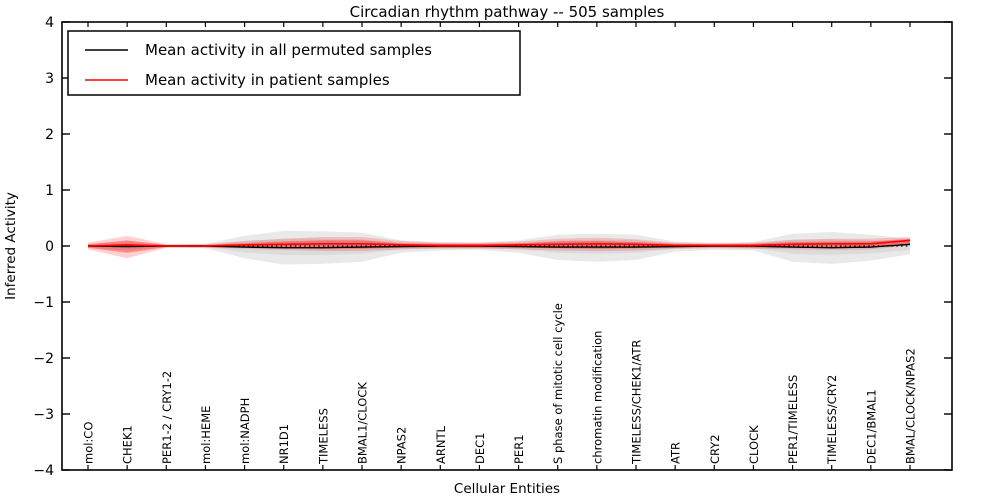  Describe the element at coordinates (288, 50) in the screenshot. I see `legend-label-permuted: Mean activity in all permuted samples` at that location.